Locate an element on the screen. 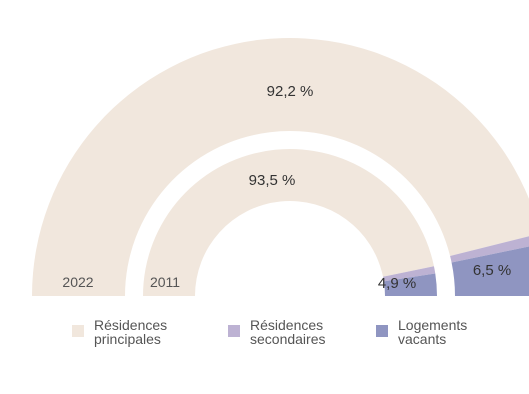 The width and height of the screenshot is (529, 394). slice-label-2011-residences-principales: 93,5 % is located at coordinates (272, 180).